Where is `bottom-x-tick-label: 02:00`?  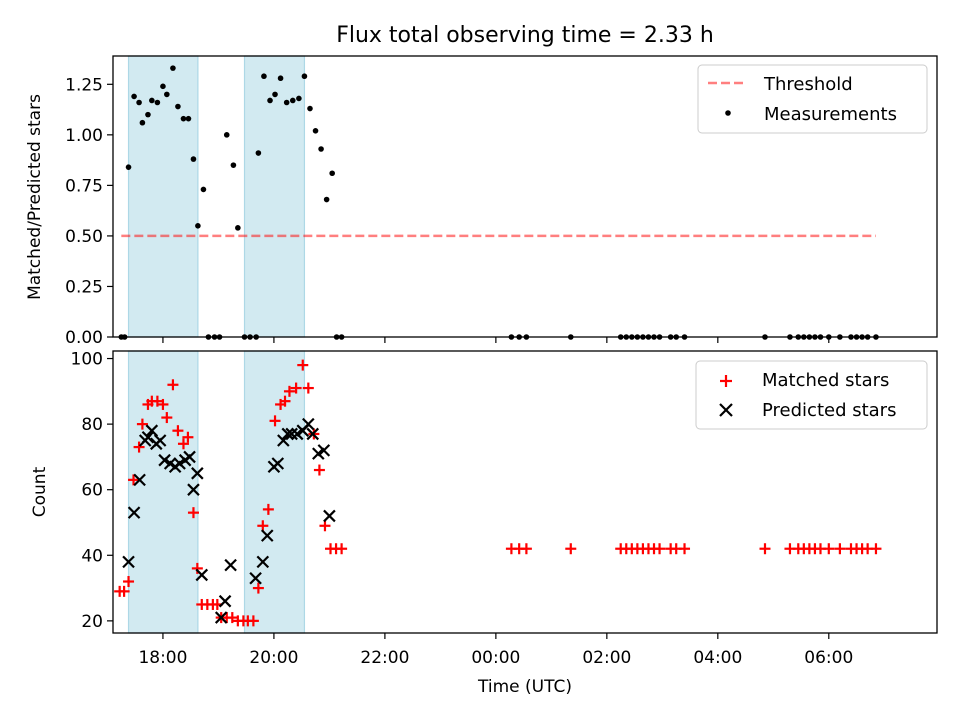 bottom-x-tick-label: 02:00 is located at coordinates (606, 658).